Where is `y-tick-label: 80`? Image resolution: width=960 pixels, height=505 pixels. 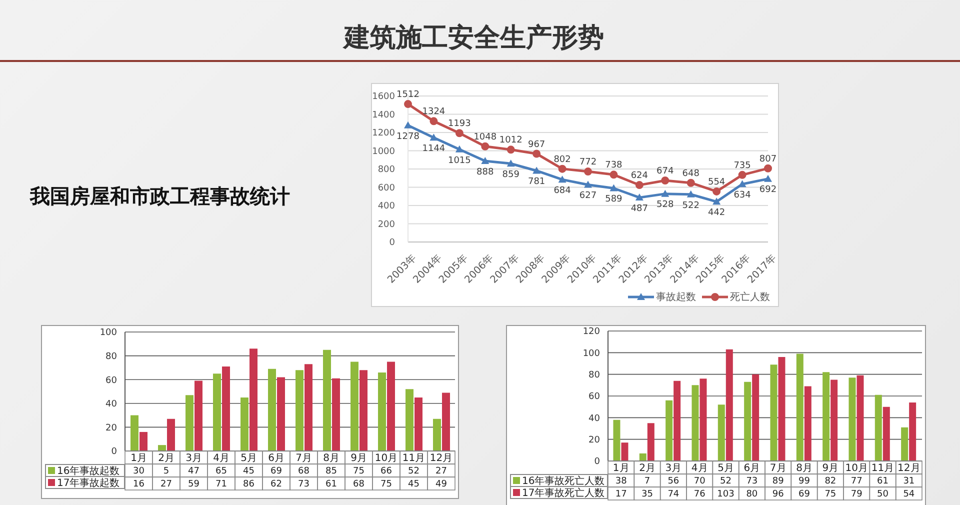 y-tick-label: 80 is located at coordinates (112, 357).